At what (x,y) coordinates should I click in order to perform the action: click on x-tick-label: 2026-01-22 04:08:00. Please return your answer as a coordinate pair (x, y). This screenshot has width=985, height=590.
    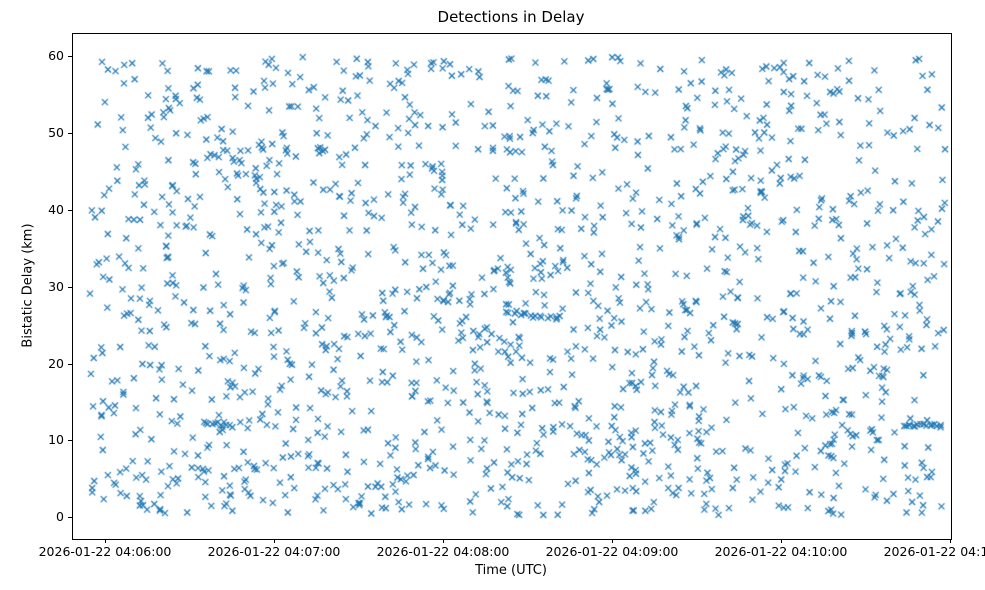
    Looking at the image, I should click on (443, 551).